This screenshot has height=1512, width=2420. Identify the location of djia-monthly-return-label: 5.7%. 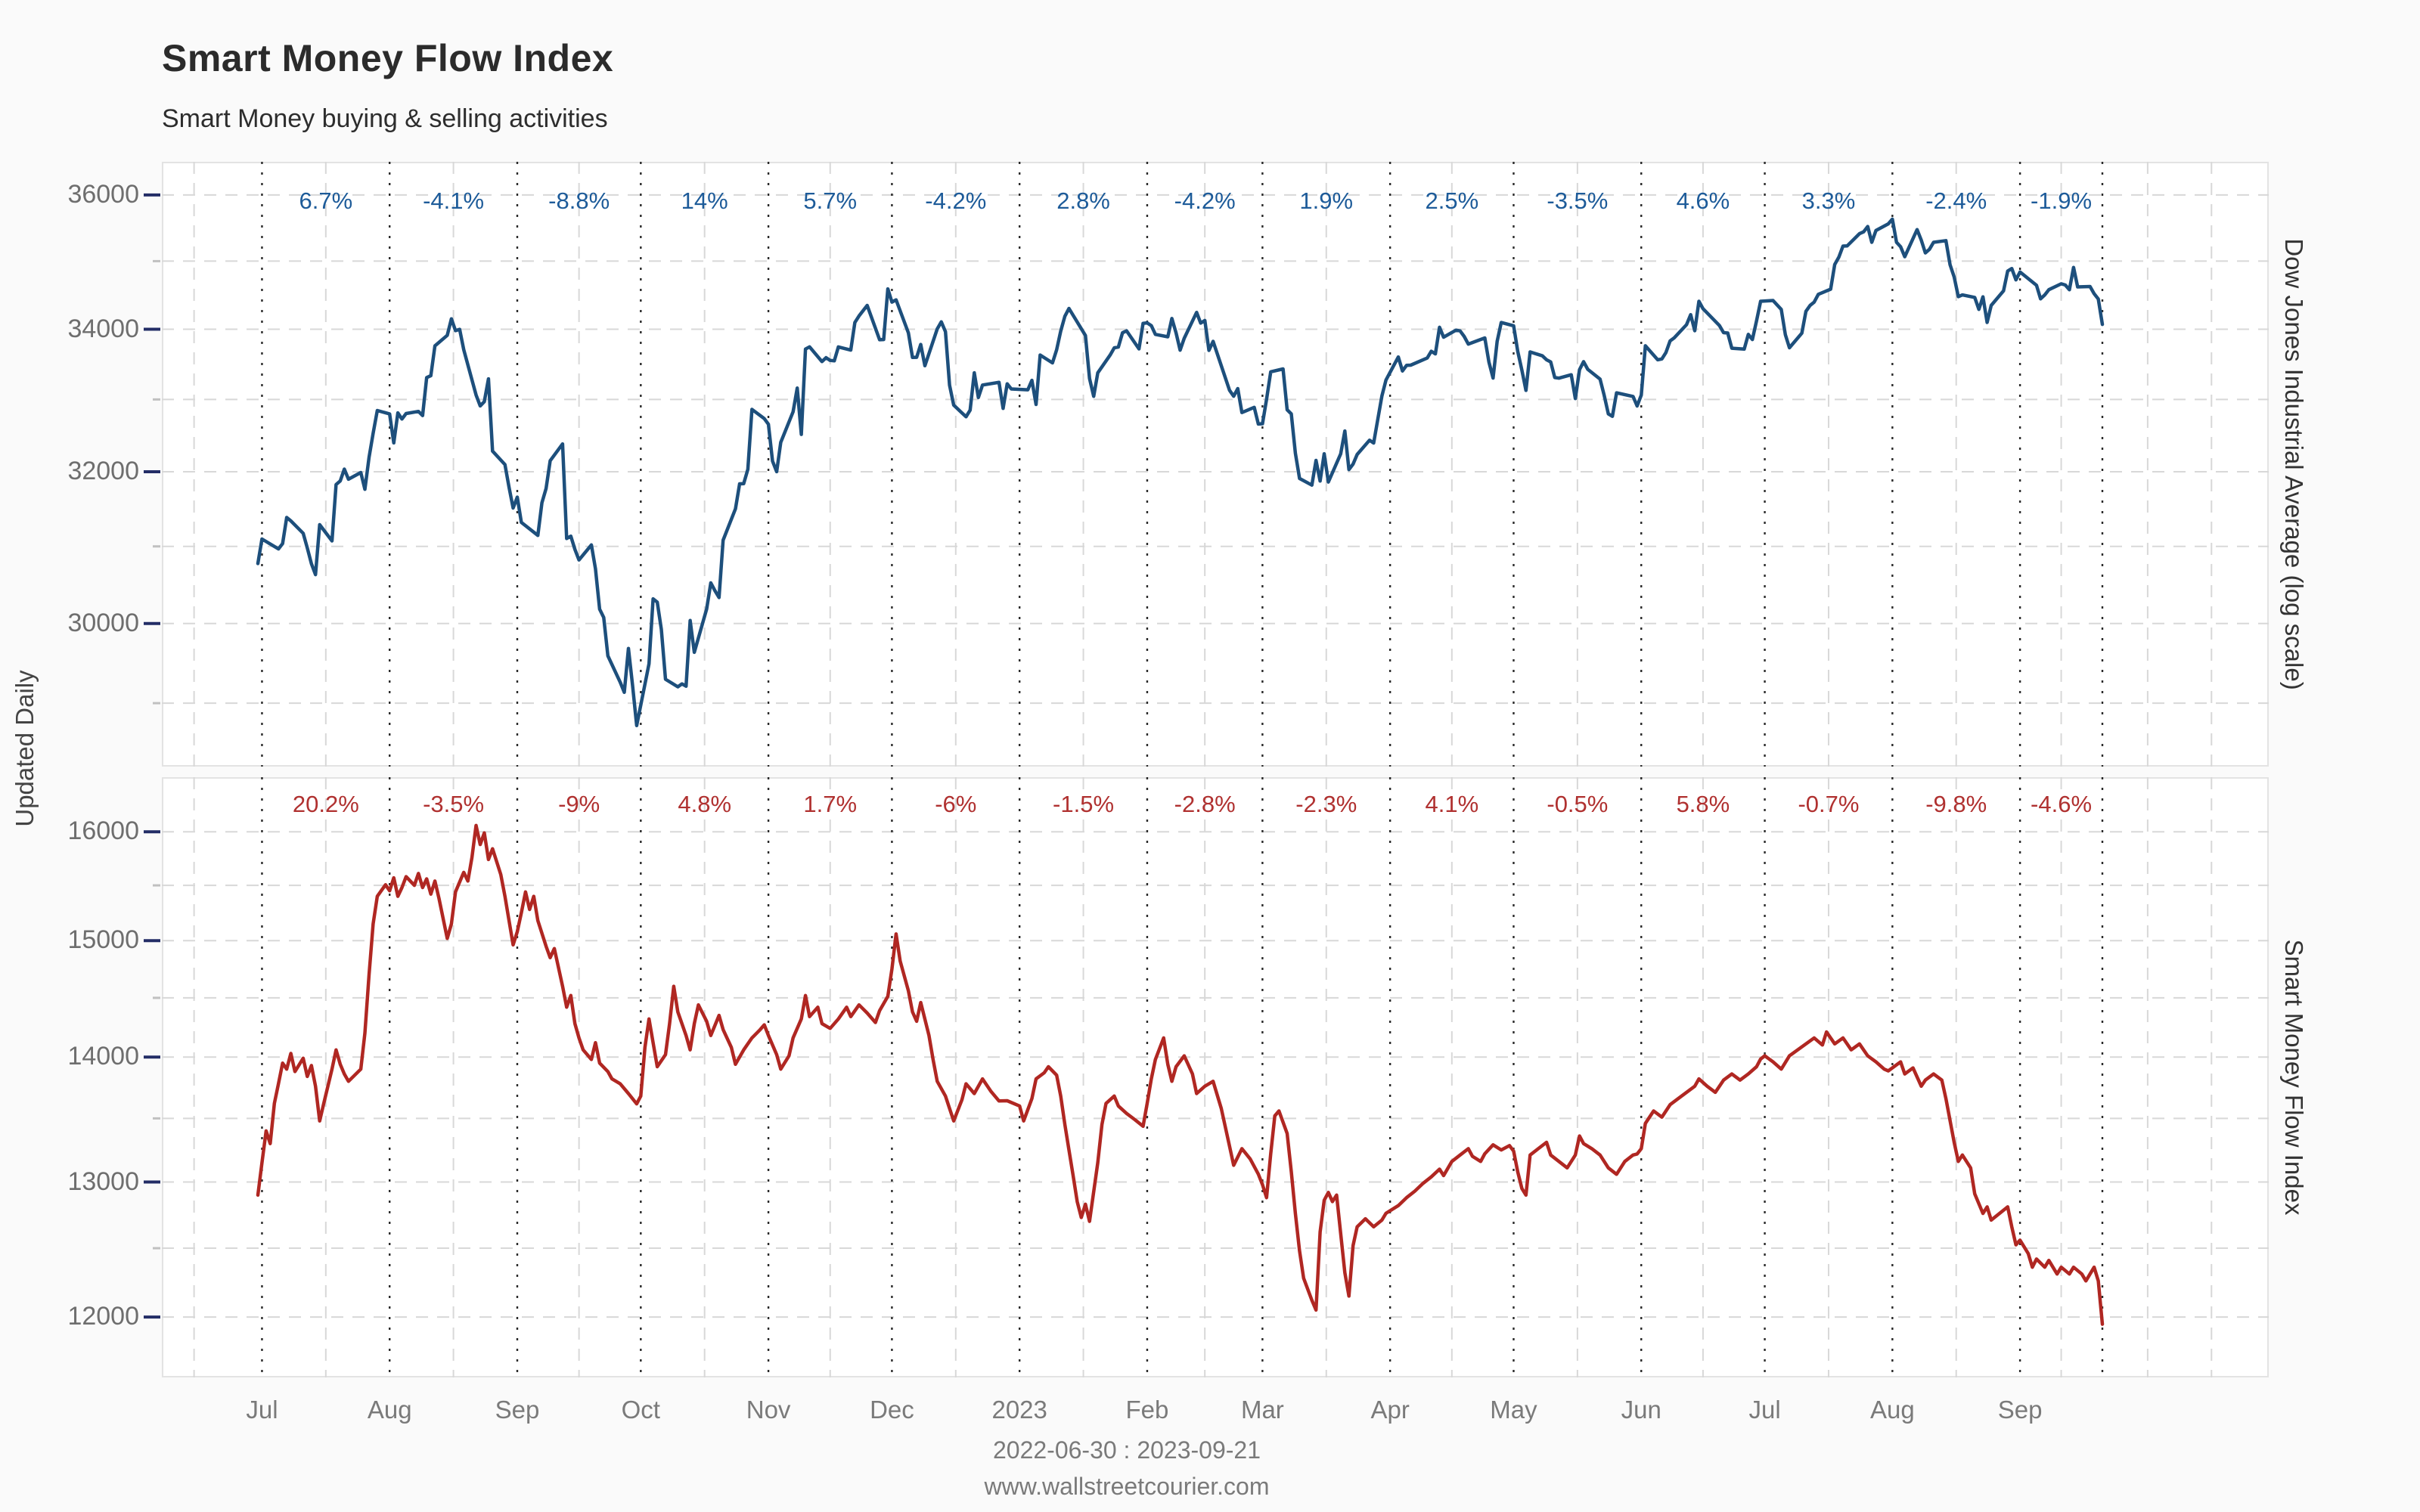
(830, 200).